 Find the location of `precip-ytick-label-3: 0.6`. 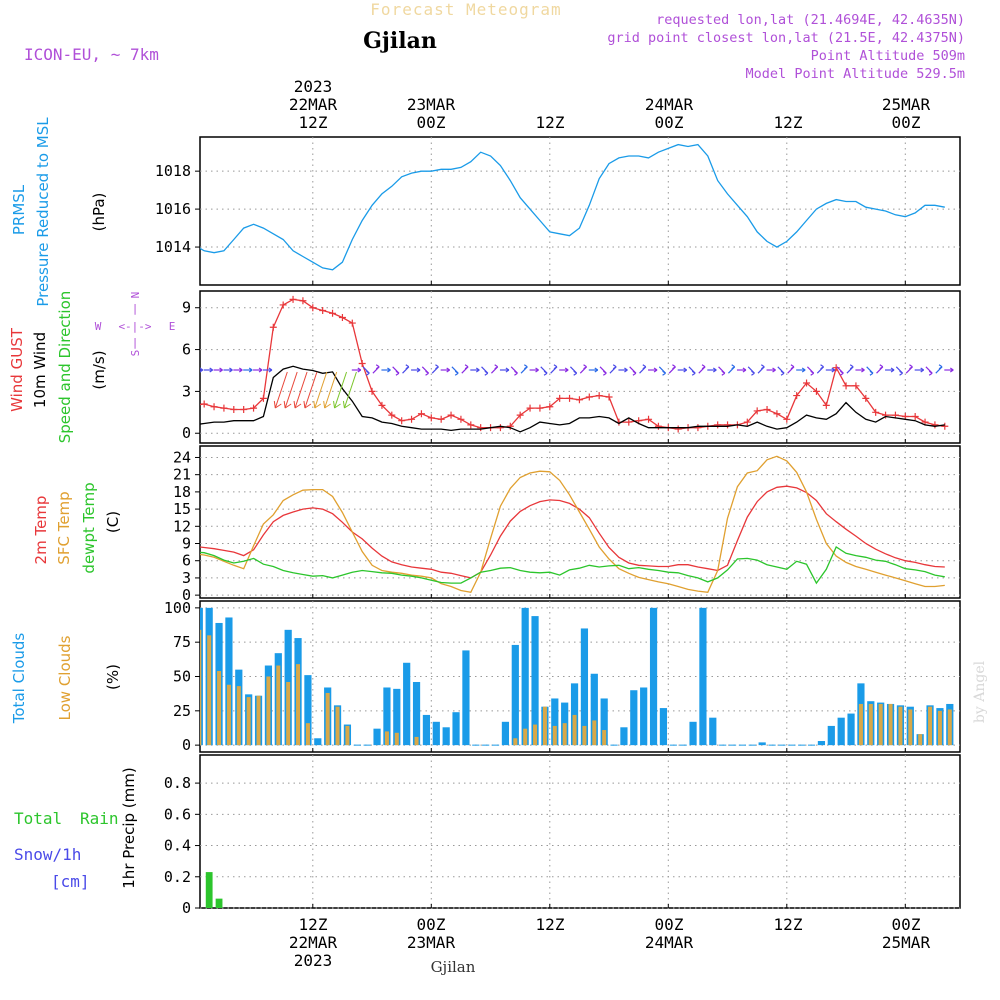

precip-ytick-label-3: 0.6 is located at coordinates (177, 814).